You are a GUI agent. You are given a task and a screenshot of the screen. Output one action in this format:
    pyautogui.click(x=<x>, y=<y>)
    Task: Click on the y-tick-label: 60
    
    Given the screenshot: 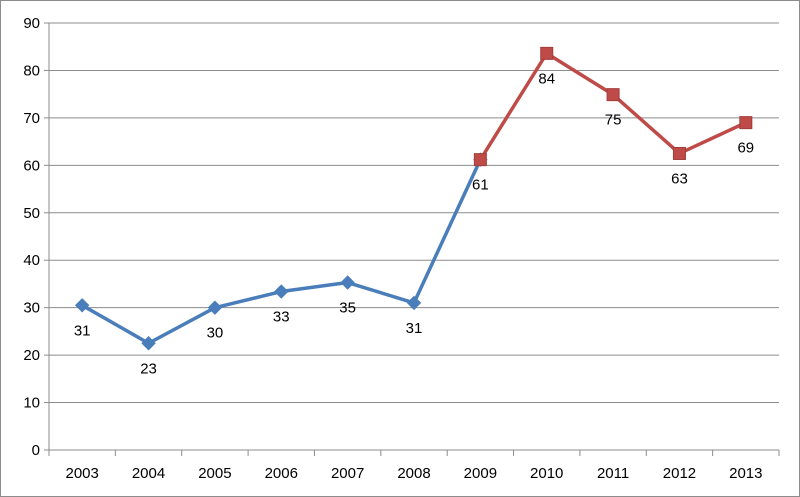 What is the action you would take?
    pyautogui.click(x=31, y=165)
    